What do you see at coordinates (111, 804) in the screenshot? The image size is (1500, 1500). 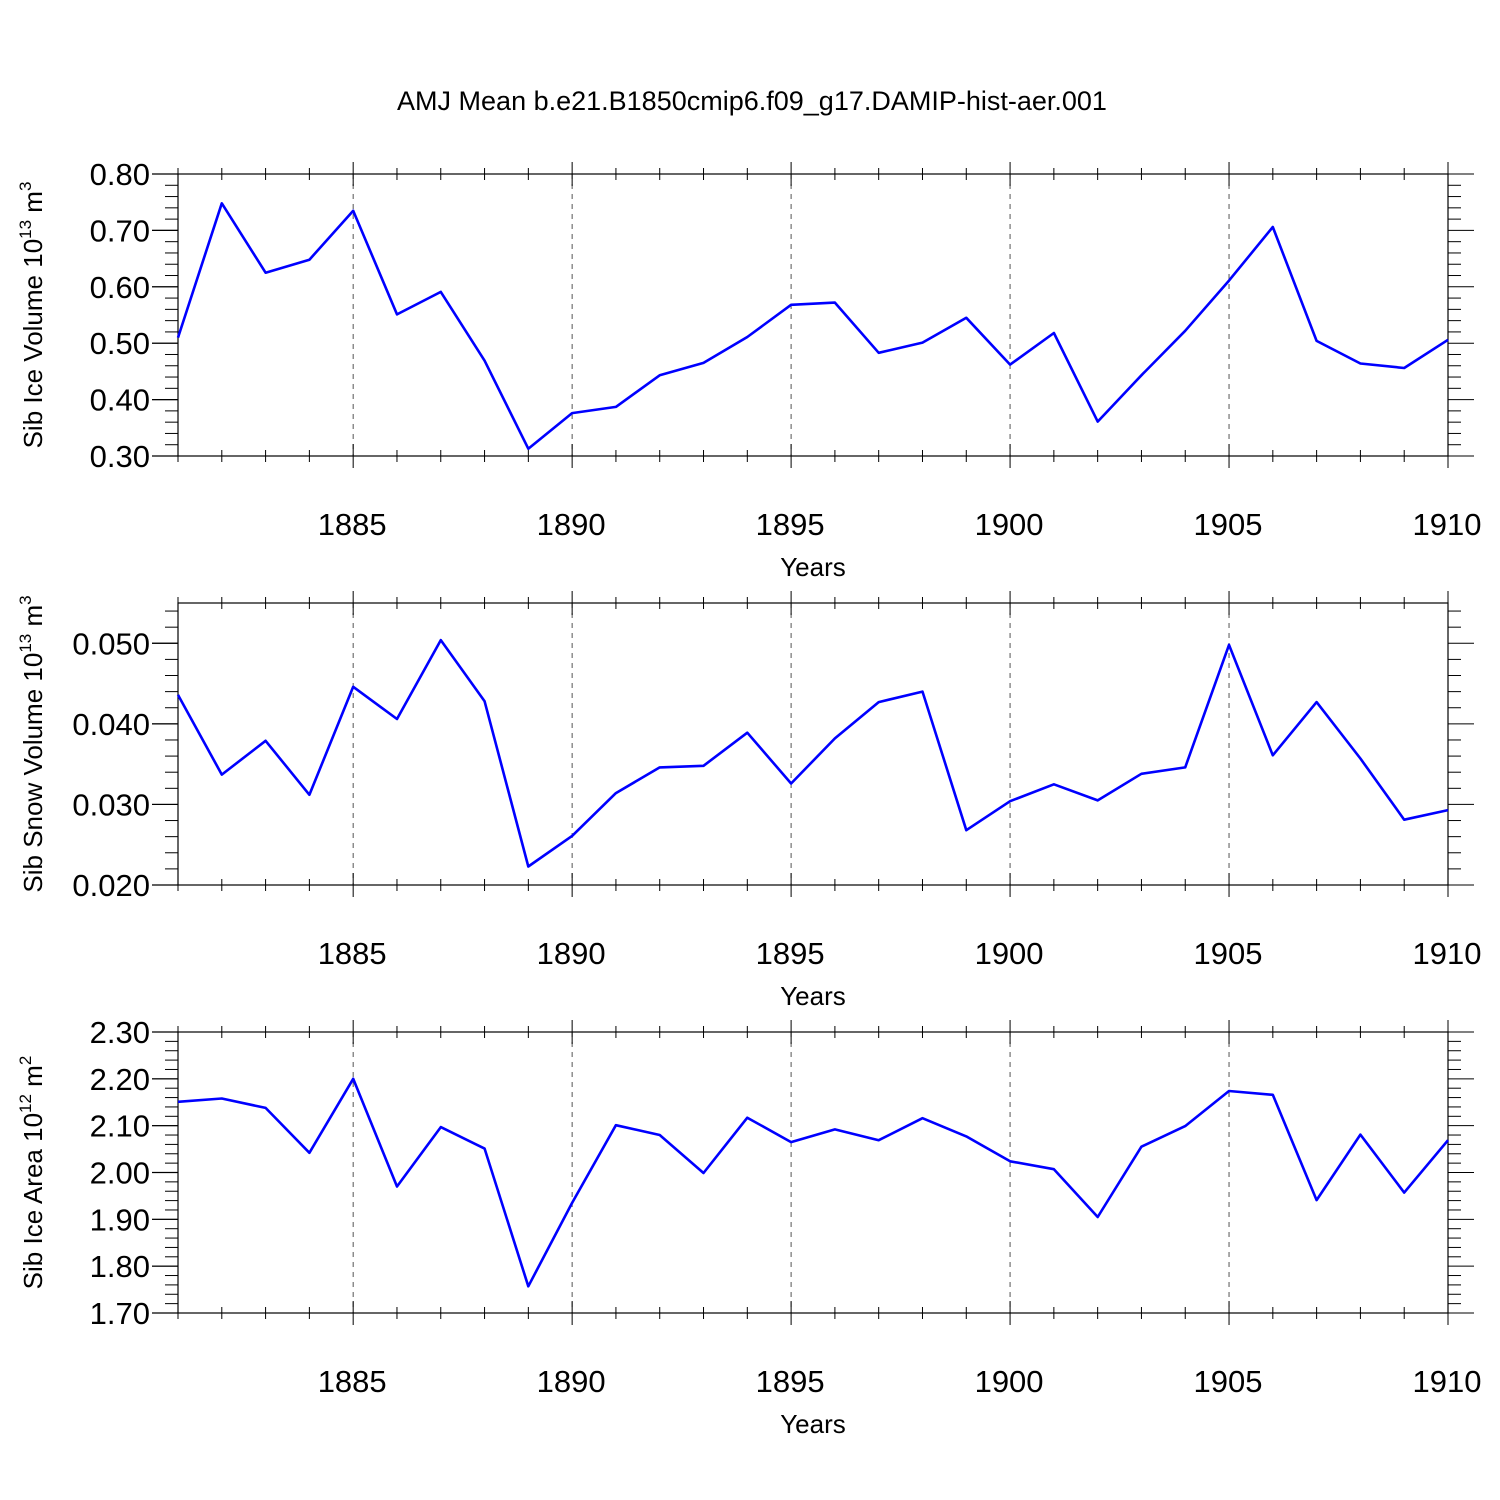 I see `y-tick-label: 0.030` at bounding box center [111, 804].